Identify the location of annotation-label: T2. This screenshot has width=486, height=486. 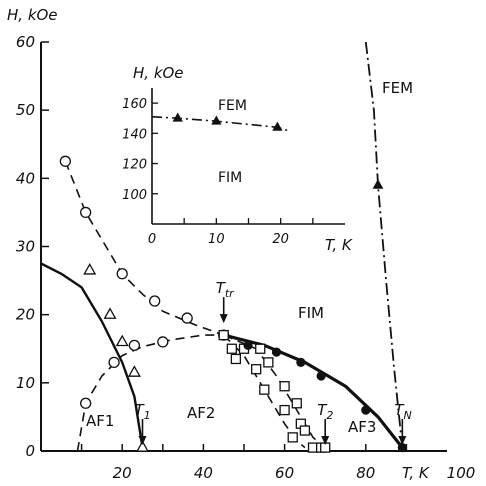
(325, 411).